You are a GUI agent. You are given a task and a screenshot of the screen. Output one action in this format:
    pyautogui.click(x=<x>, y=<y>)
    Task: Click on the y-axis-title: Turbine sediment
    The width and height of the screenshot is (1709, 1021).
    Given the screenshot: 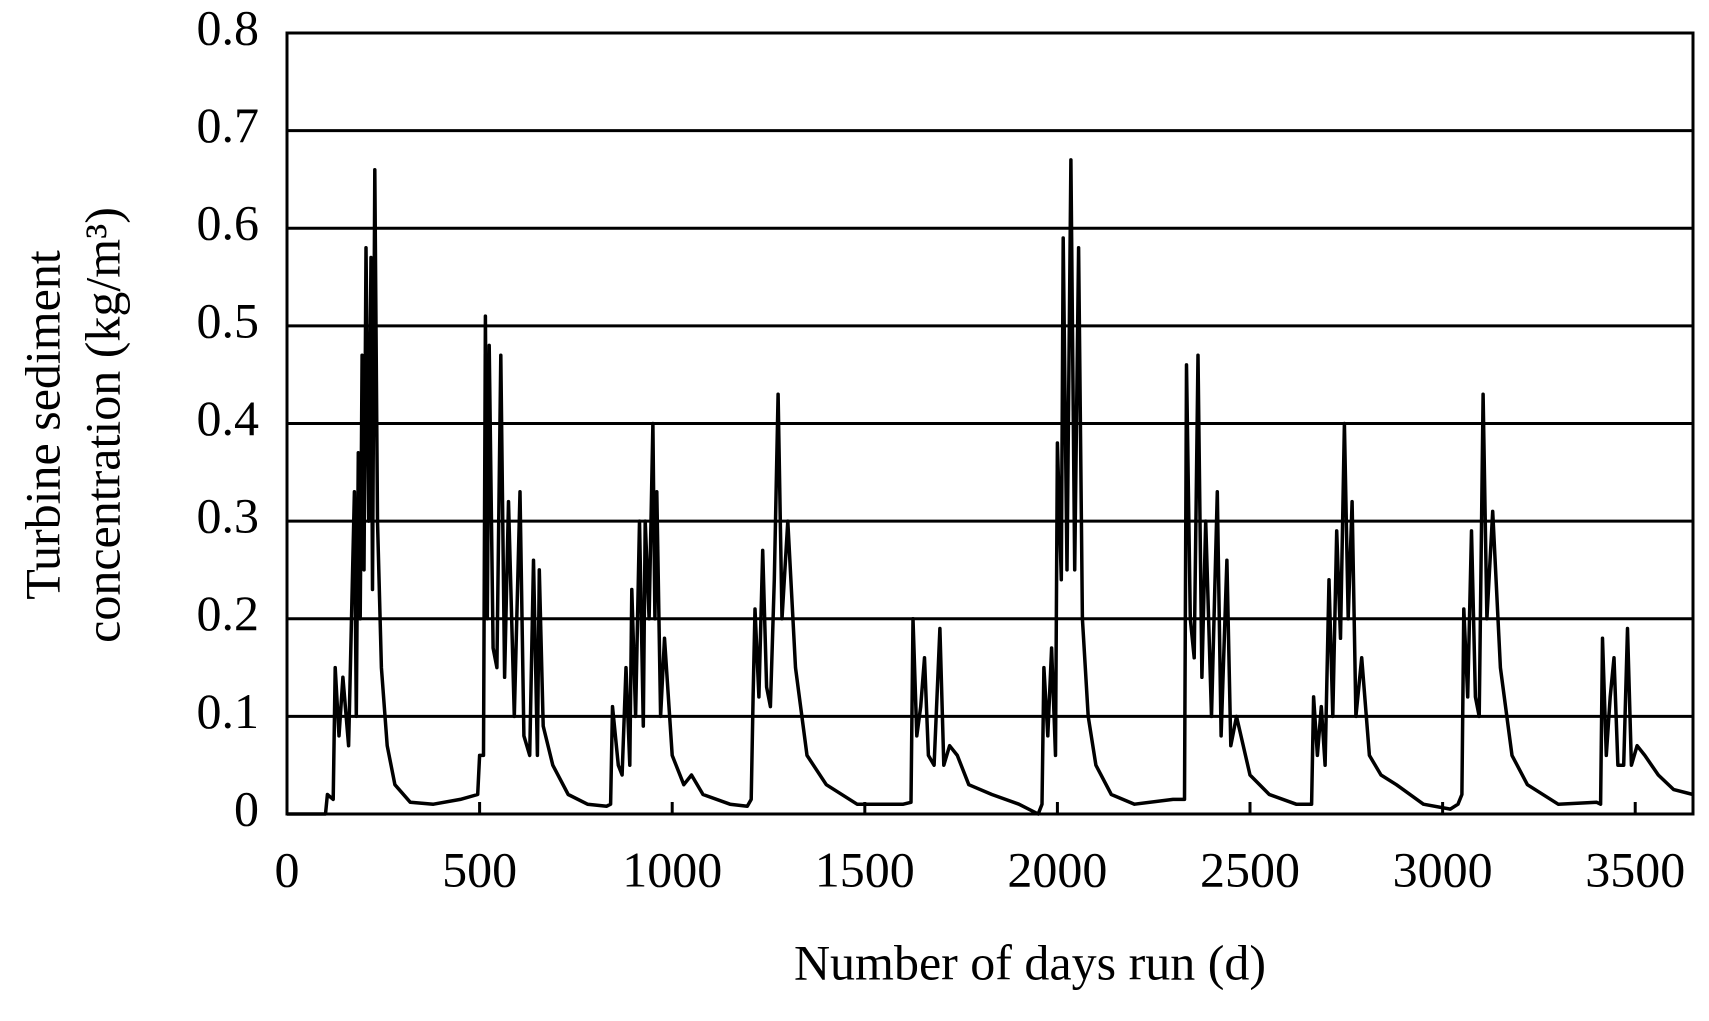 What is the action you would take?
    pyautogui.click(x=42, y=425)
    